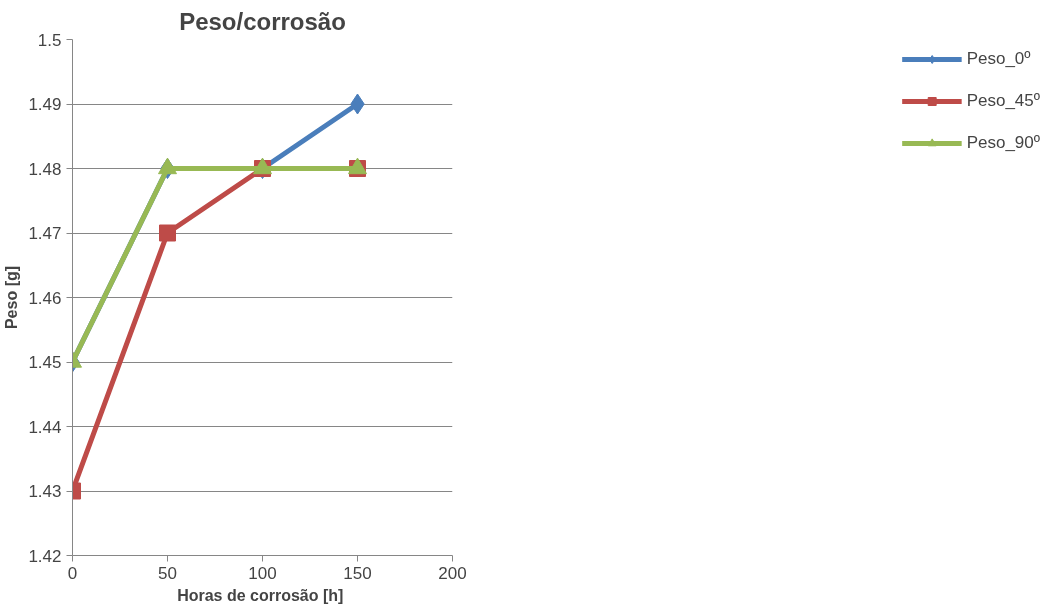  I want to click on y-tick-label: 1.42, so click(45, 556).